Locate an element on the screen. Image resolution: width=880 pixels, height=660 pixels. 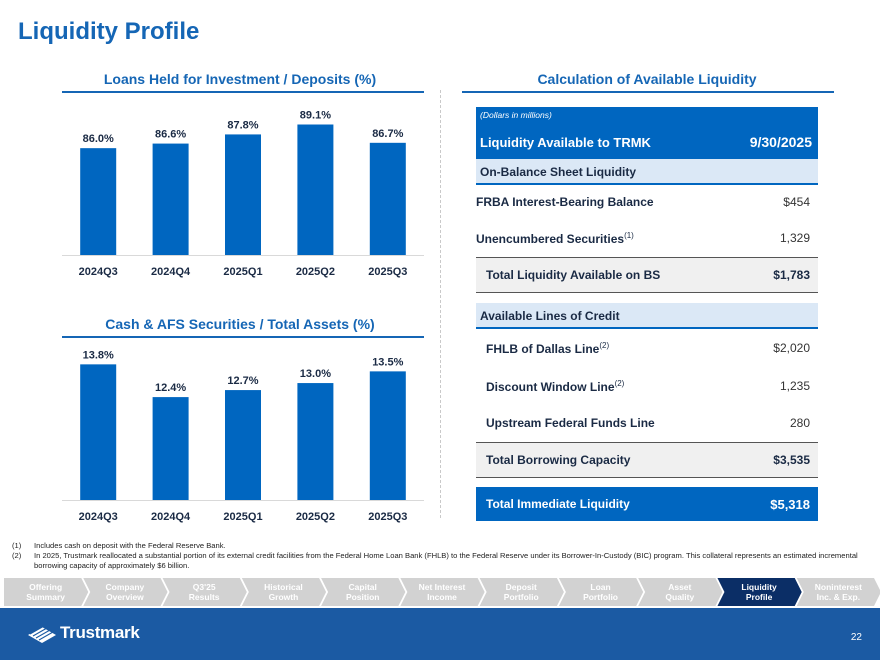
nav-item-q3-25: Q3'25 Results is located at coordinates (204, 592).